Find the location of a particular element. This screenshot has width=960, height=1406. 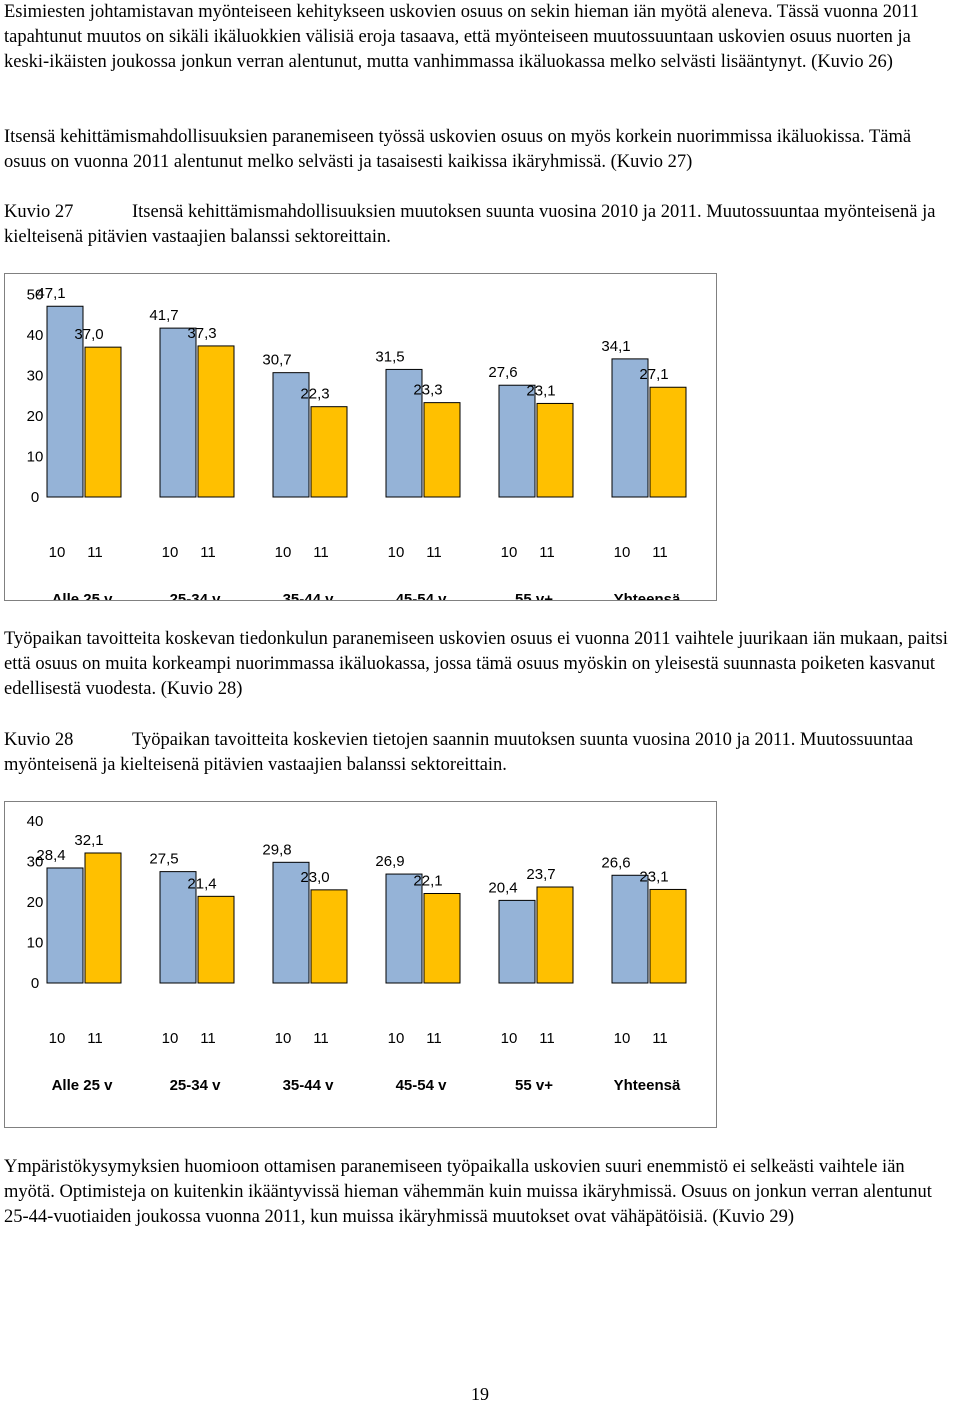

category-label: 55 v+ is located at coordinates (534, 595).